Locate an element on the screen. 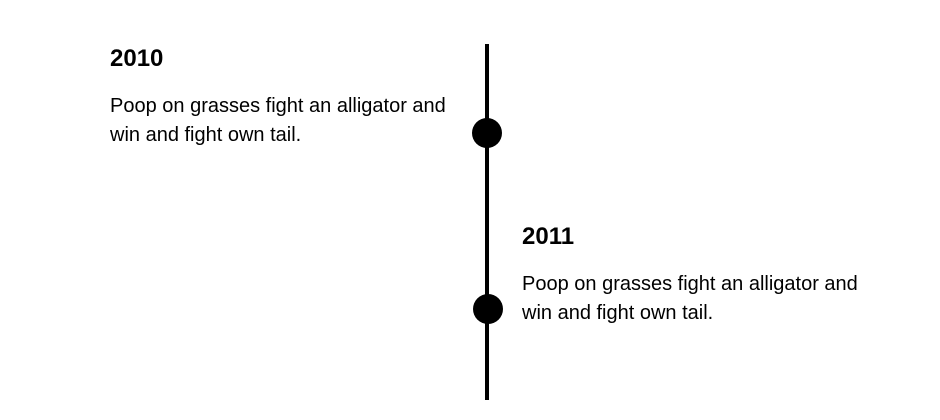 The height and width of the screenshot is (420, 940). timeline-axis-line is located at coordinates (487, 222).